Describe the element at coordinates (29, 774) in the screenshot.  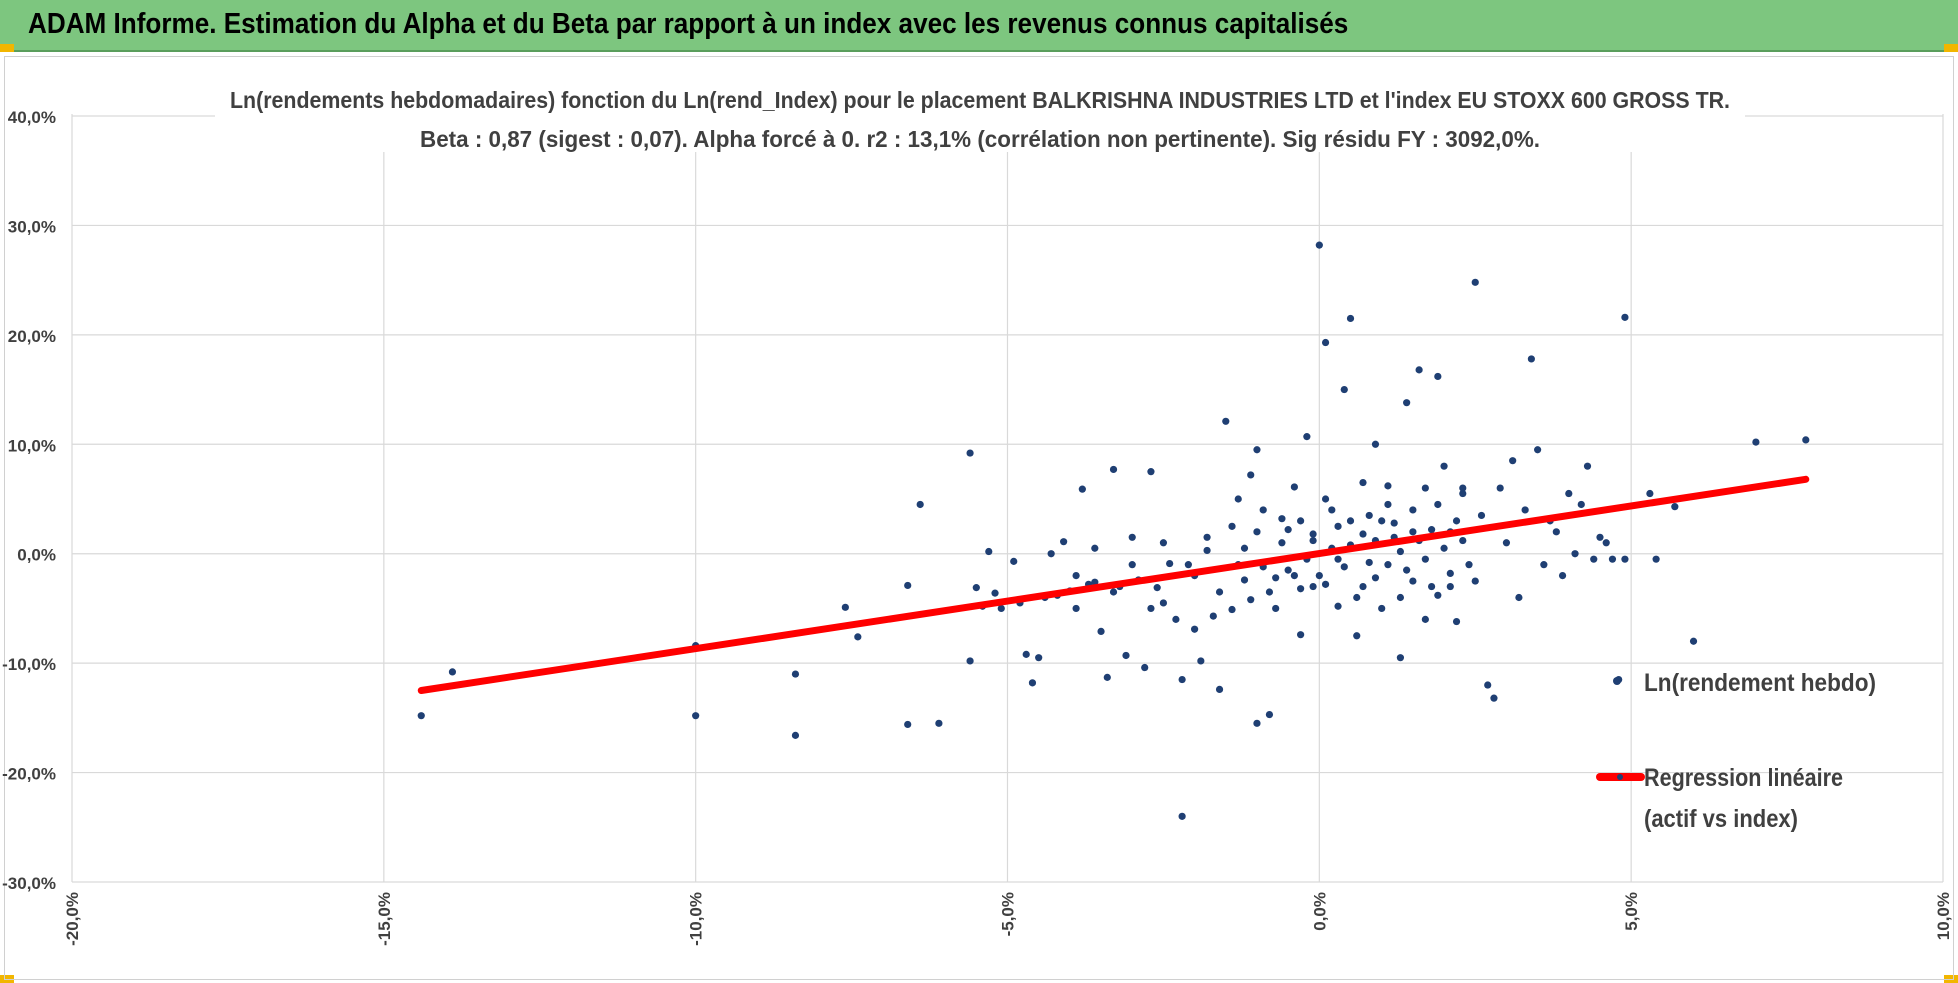
I see `y-tick-label: -20,0%` at that location.